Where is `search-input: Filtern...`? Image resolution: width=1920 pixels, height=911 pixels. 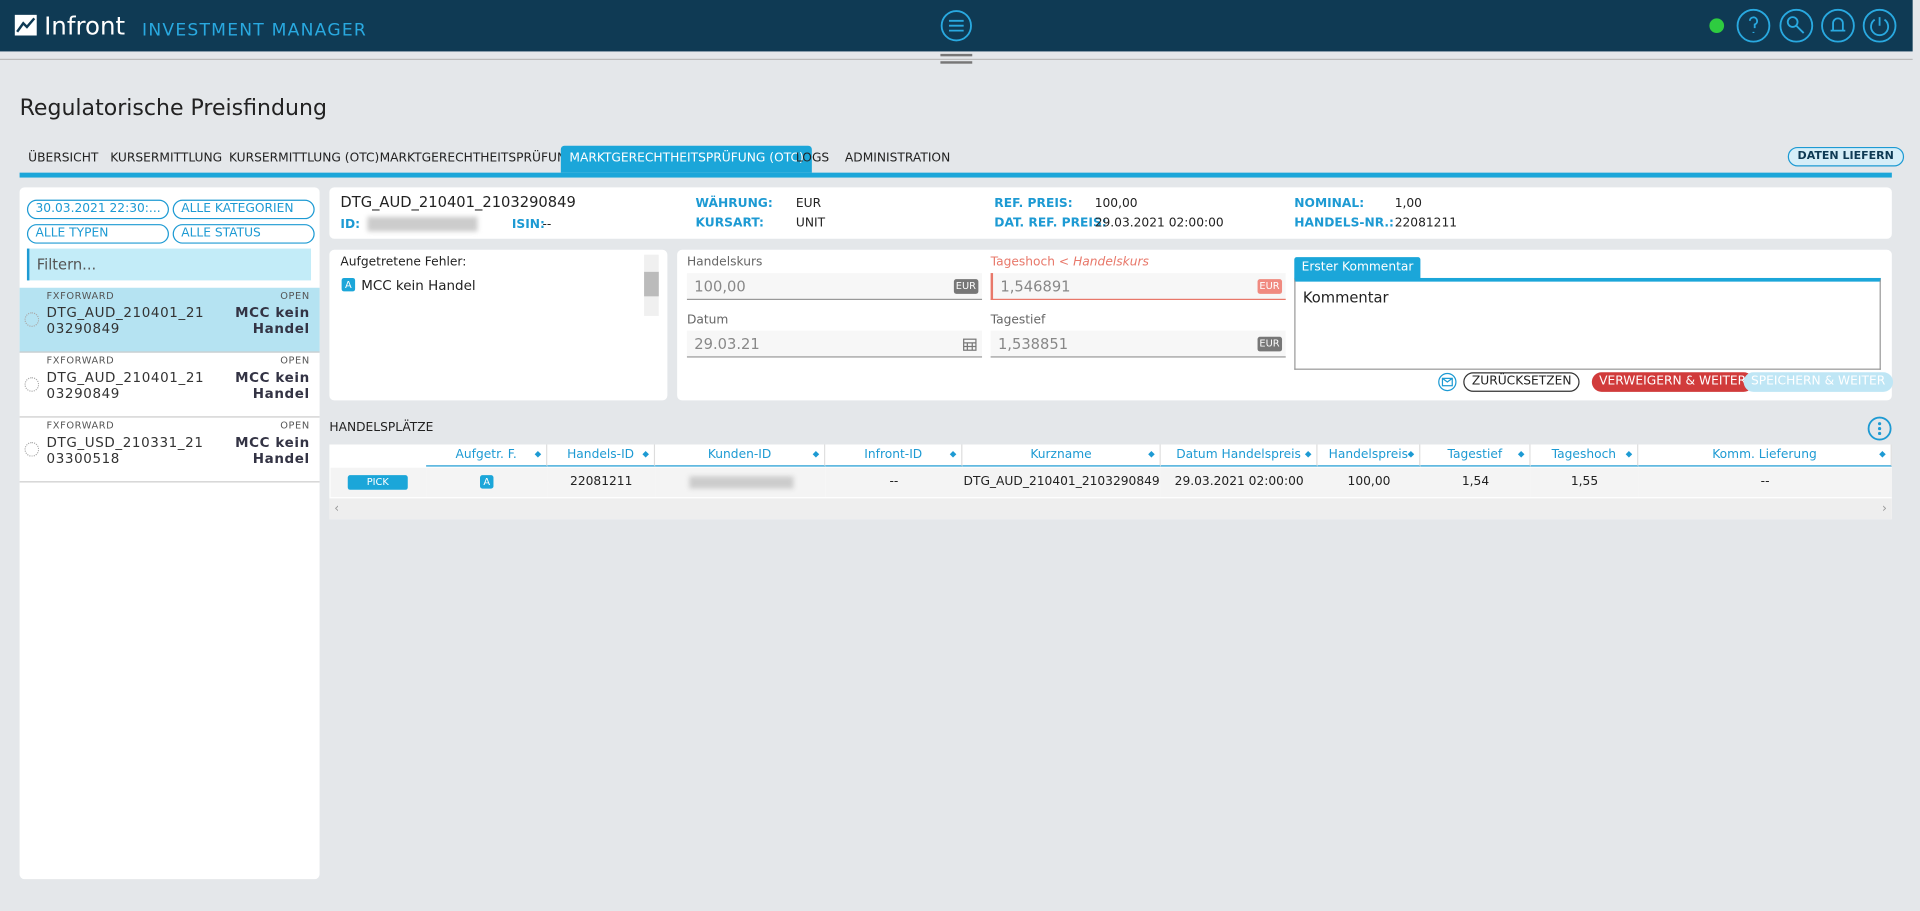
search-input: Filtern... is located at coordinates (169, 264).